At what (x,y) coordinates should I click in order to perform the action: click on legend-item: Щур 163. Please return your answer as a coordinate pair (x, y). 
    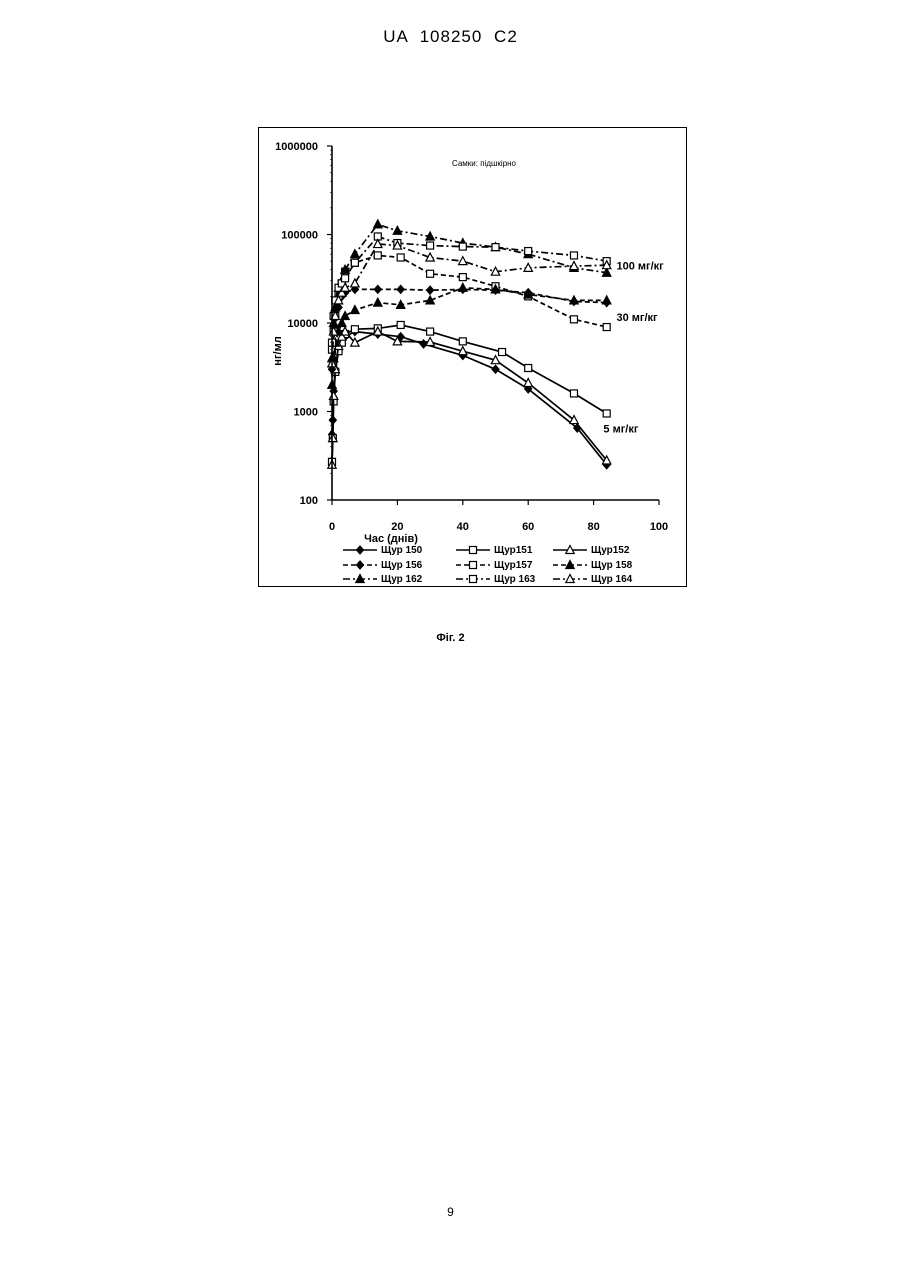
    Looking at the image, I should click on (496, 579).